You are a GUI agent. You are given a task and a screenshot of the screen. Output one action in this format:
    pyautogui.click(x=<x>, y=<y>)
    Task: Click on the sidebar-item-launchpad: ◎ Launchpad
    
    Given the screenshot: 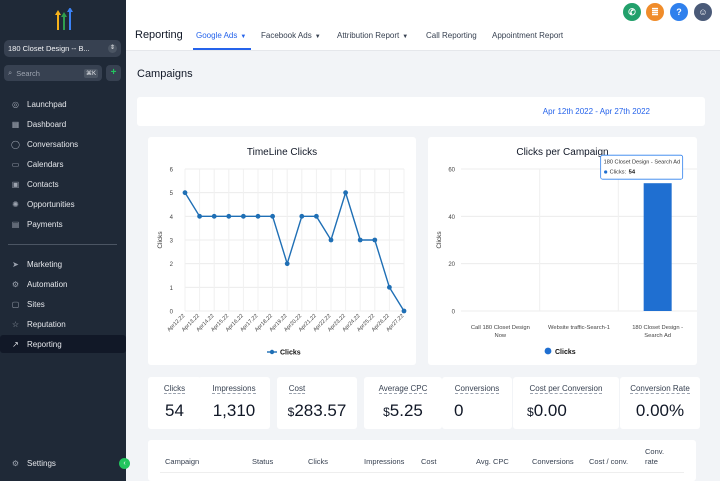 What is the action you would take?
    pyautogui.click(x=63, y=104)
    